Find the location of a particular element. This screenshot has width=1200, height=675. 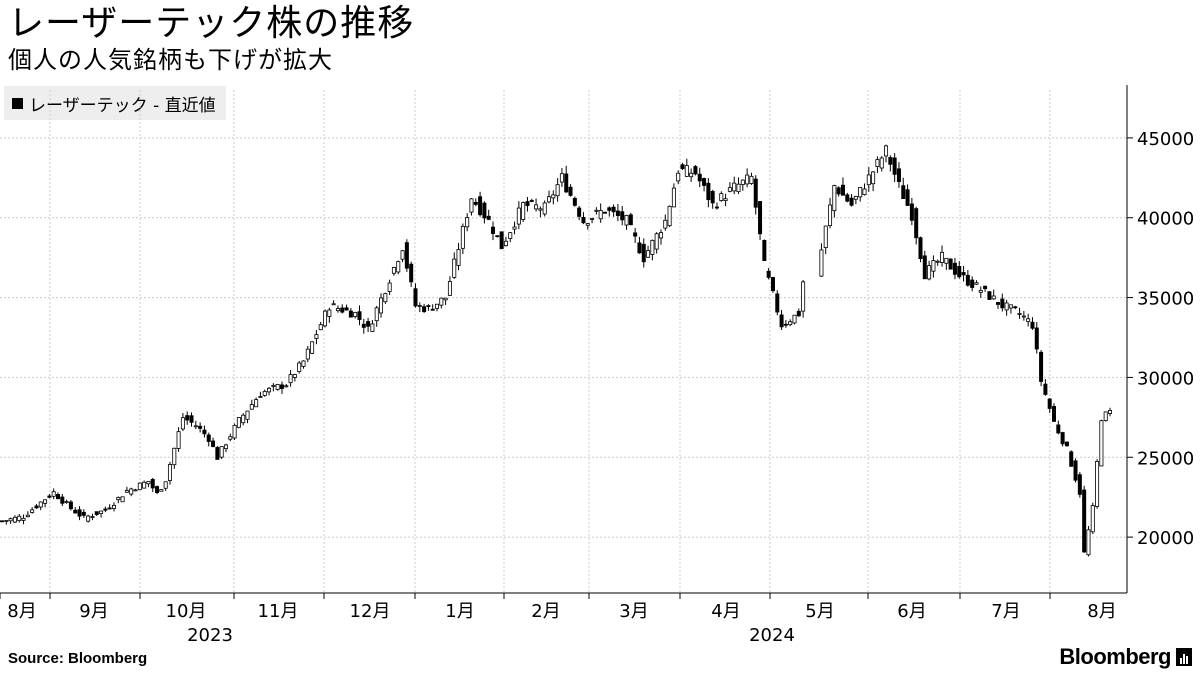

bar-chart-icon is located at coordinates (1184, 657).